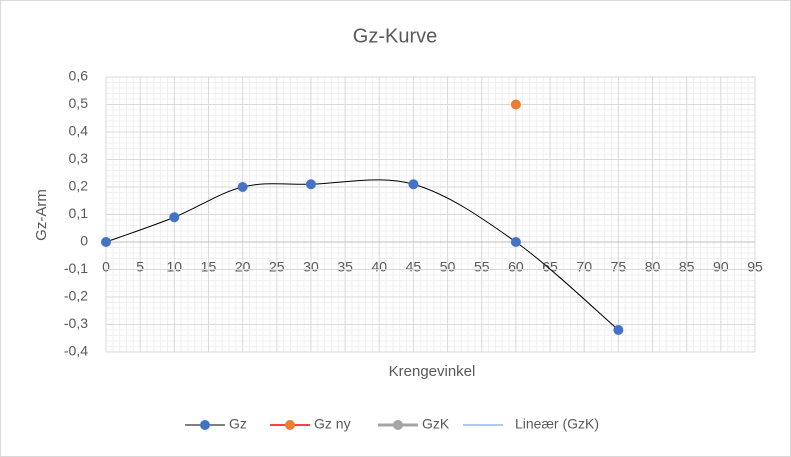 The height and width of the screenshot is (457, 791). I want to click on y-tick-label: 0,2, so click(79, 186).